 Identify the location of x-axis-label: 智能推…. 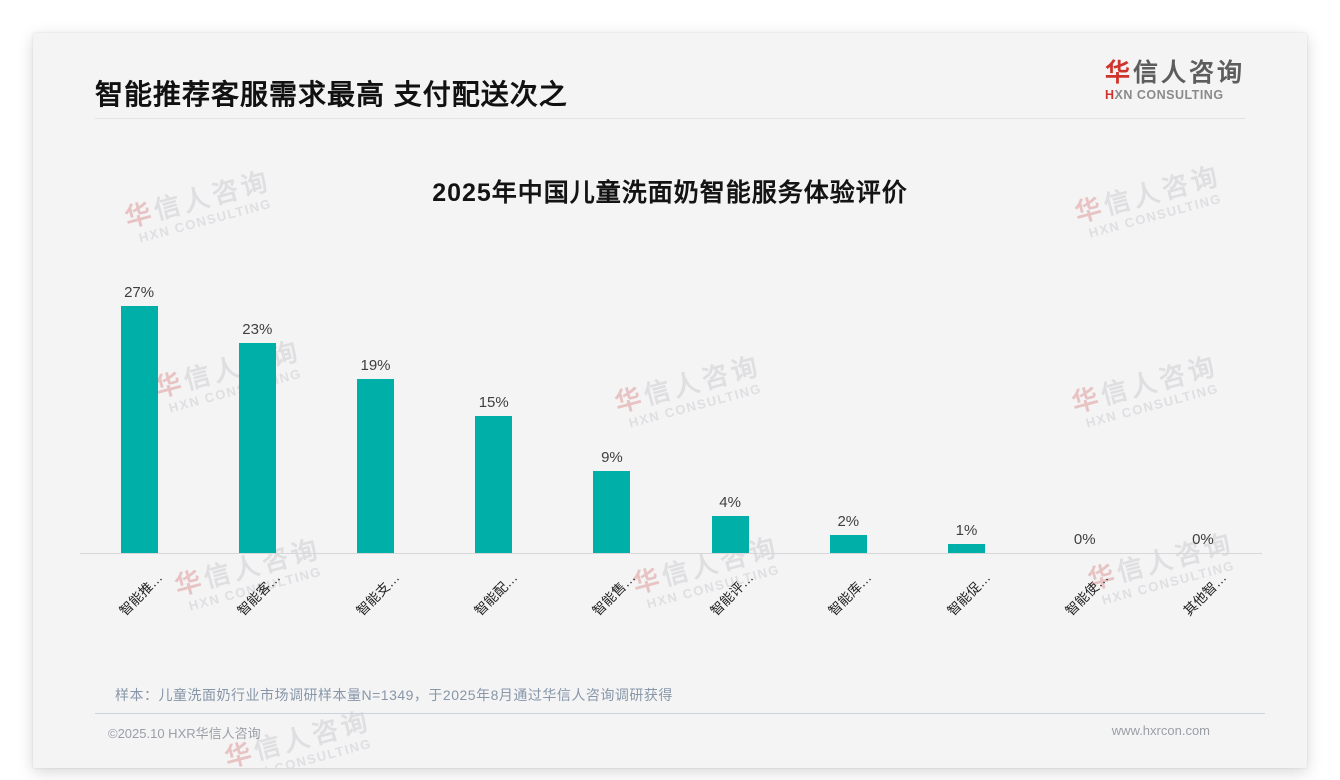
(141, 594).